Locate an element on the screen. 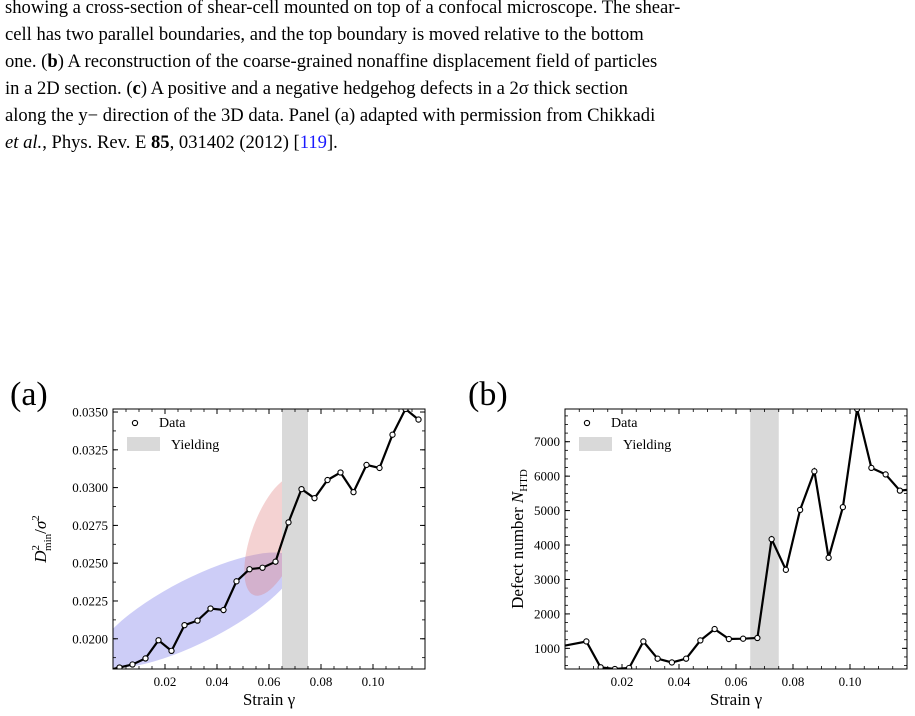  y-axis-label: Defect number NHTD is located at coordinates (519, 539).